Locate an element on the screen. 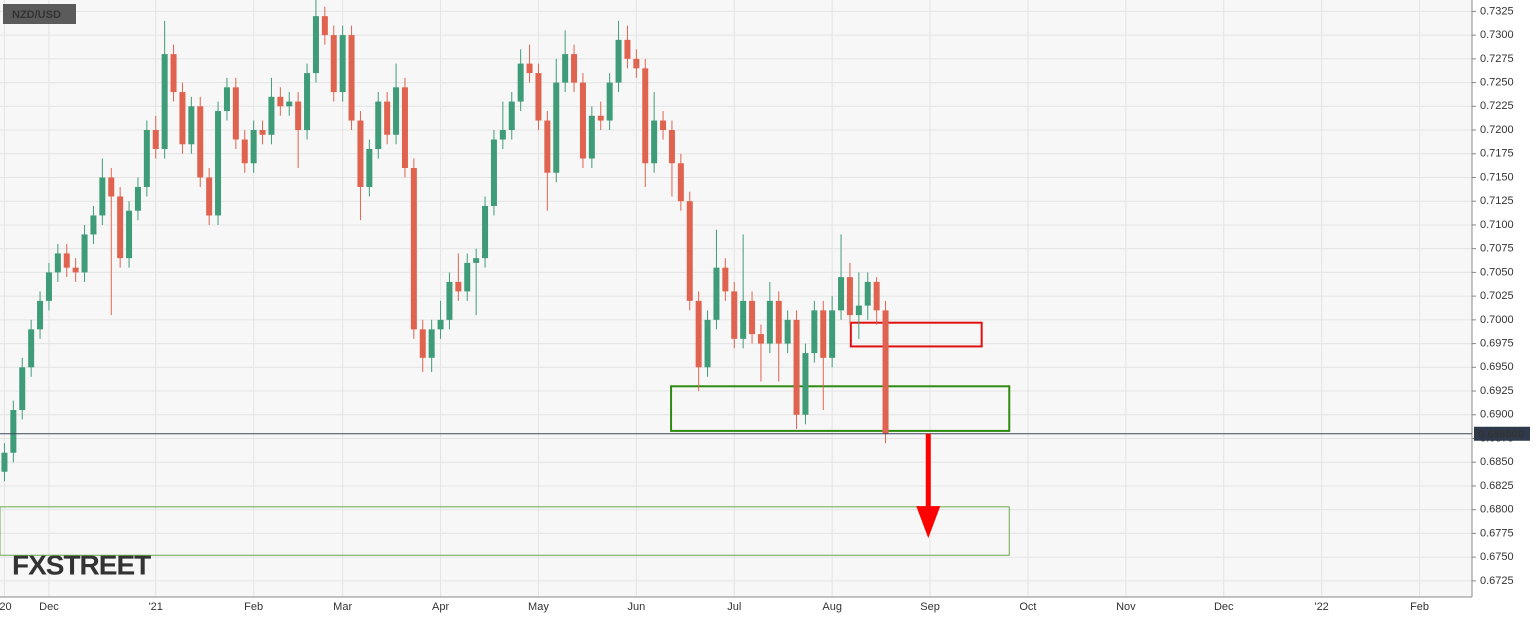 This screenshot has width=1536, height=618. x-tick-label: Feb is located at coordinates (253, 607).